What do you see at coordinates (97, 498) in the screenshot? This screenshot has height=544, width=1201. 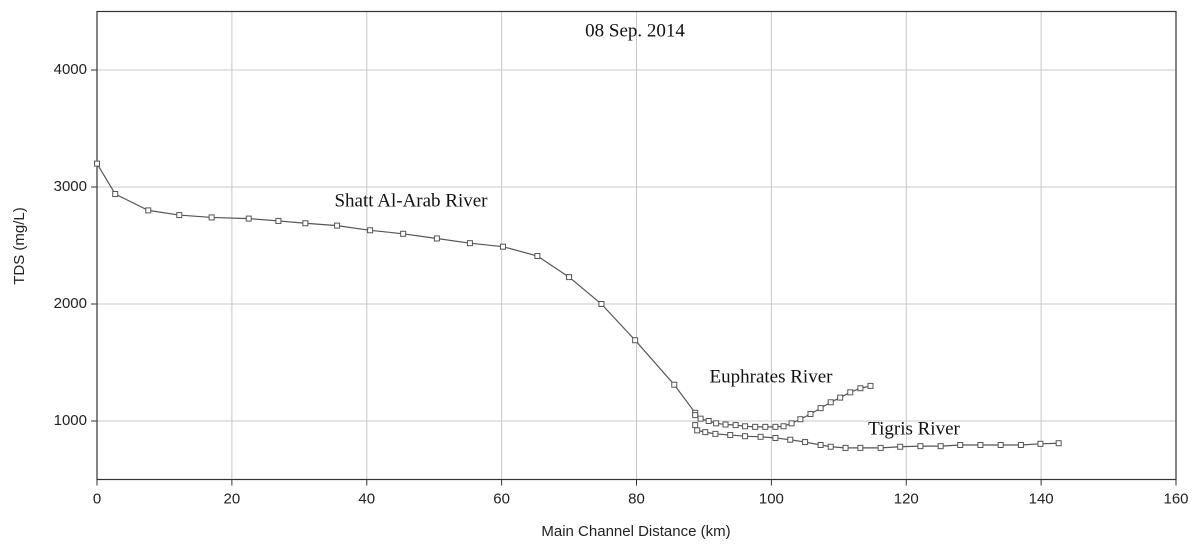 I see `x-tick-label: 0` at bounding box center [97, 498].